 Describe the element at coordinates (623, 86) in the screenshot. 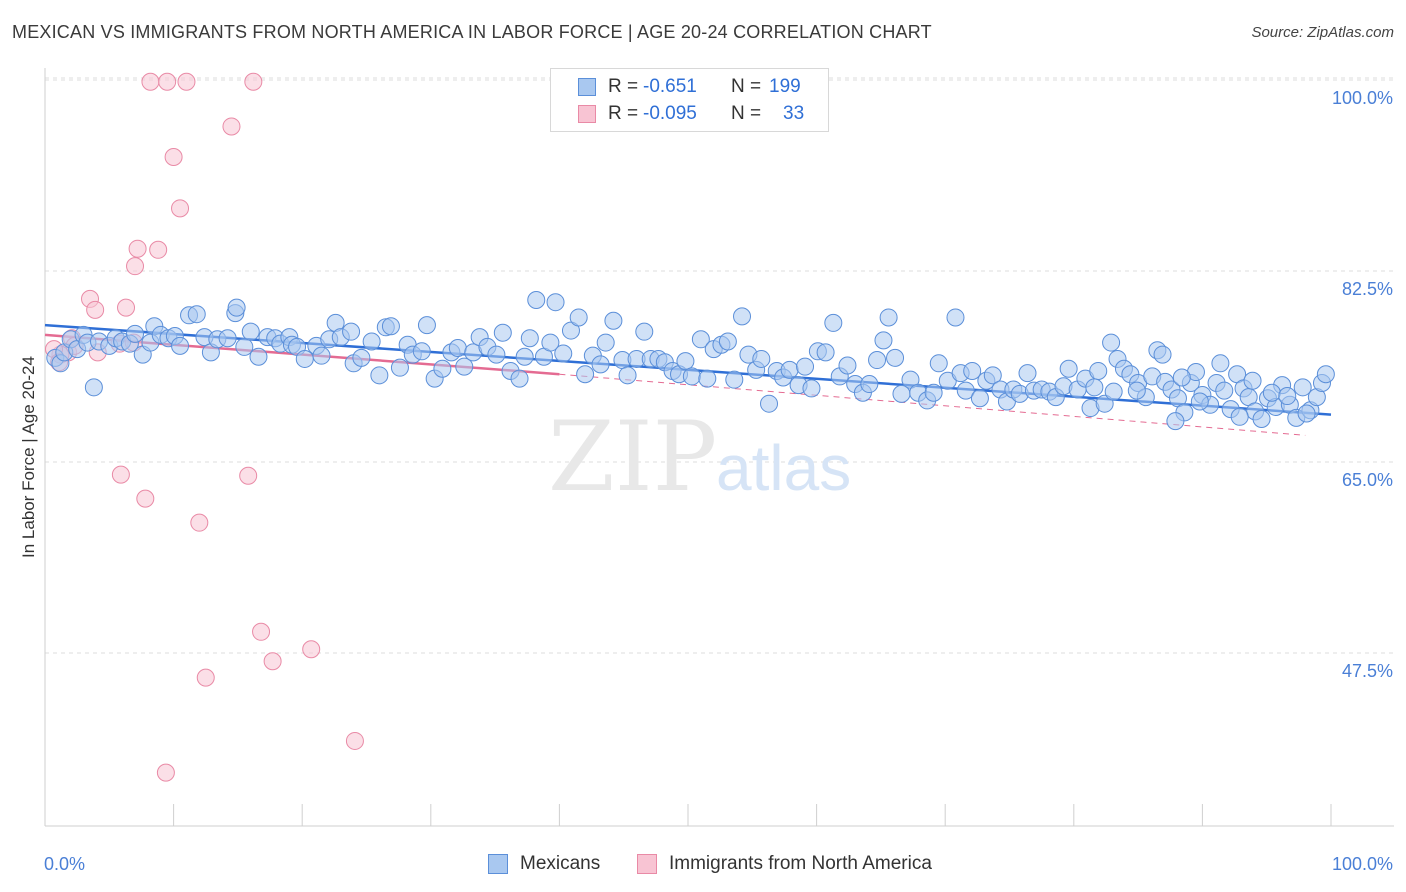

I see `r-label: R =` at that location.